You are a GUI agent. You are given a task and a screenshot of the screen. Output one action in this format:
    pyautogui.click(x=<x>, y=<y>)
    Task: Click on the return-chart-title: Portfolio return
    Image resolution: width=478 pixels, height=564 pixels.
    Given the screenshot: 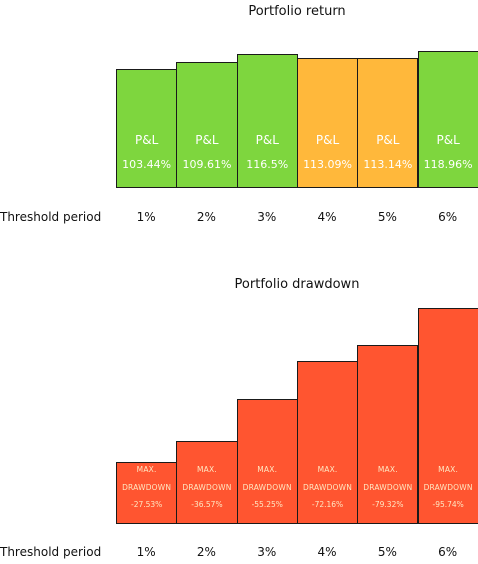 What is the action you would take?
    pyautogui.click(x=297, y=11)
    